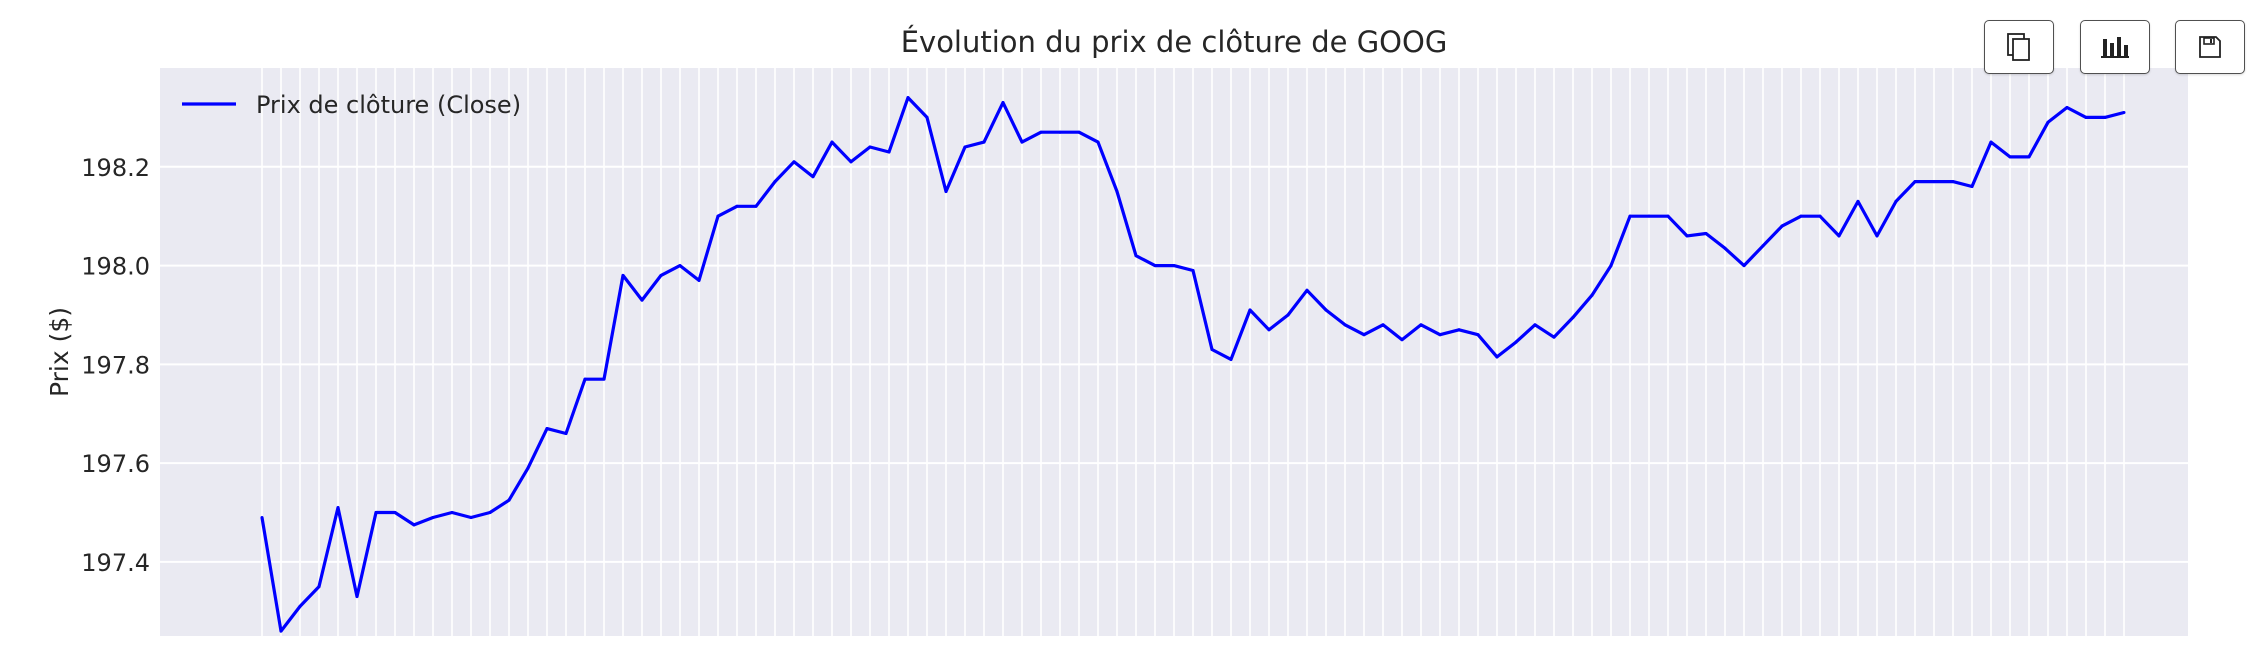 The height and width of the screenshot is (652, 2260). What do you see at coordinates (388, 105) in the screenshot?
I see `legend-entry-label: Prix de clôture (Close)` at bounding box center [388, 105].